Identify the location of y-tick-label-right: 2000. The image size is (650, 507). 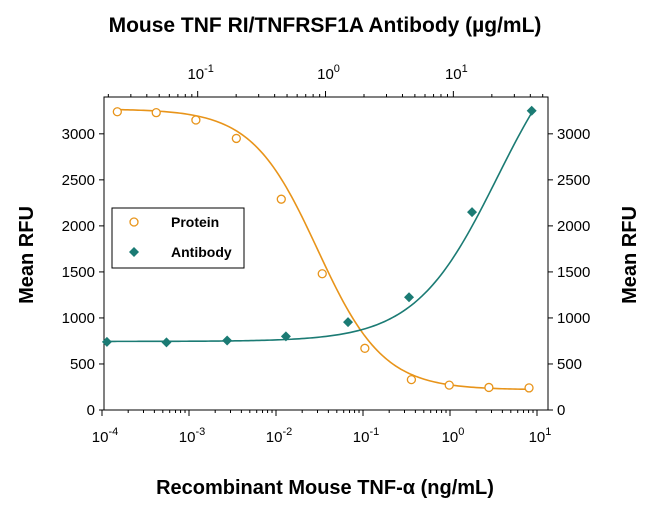
(573, 226).